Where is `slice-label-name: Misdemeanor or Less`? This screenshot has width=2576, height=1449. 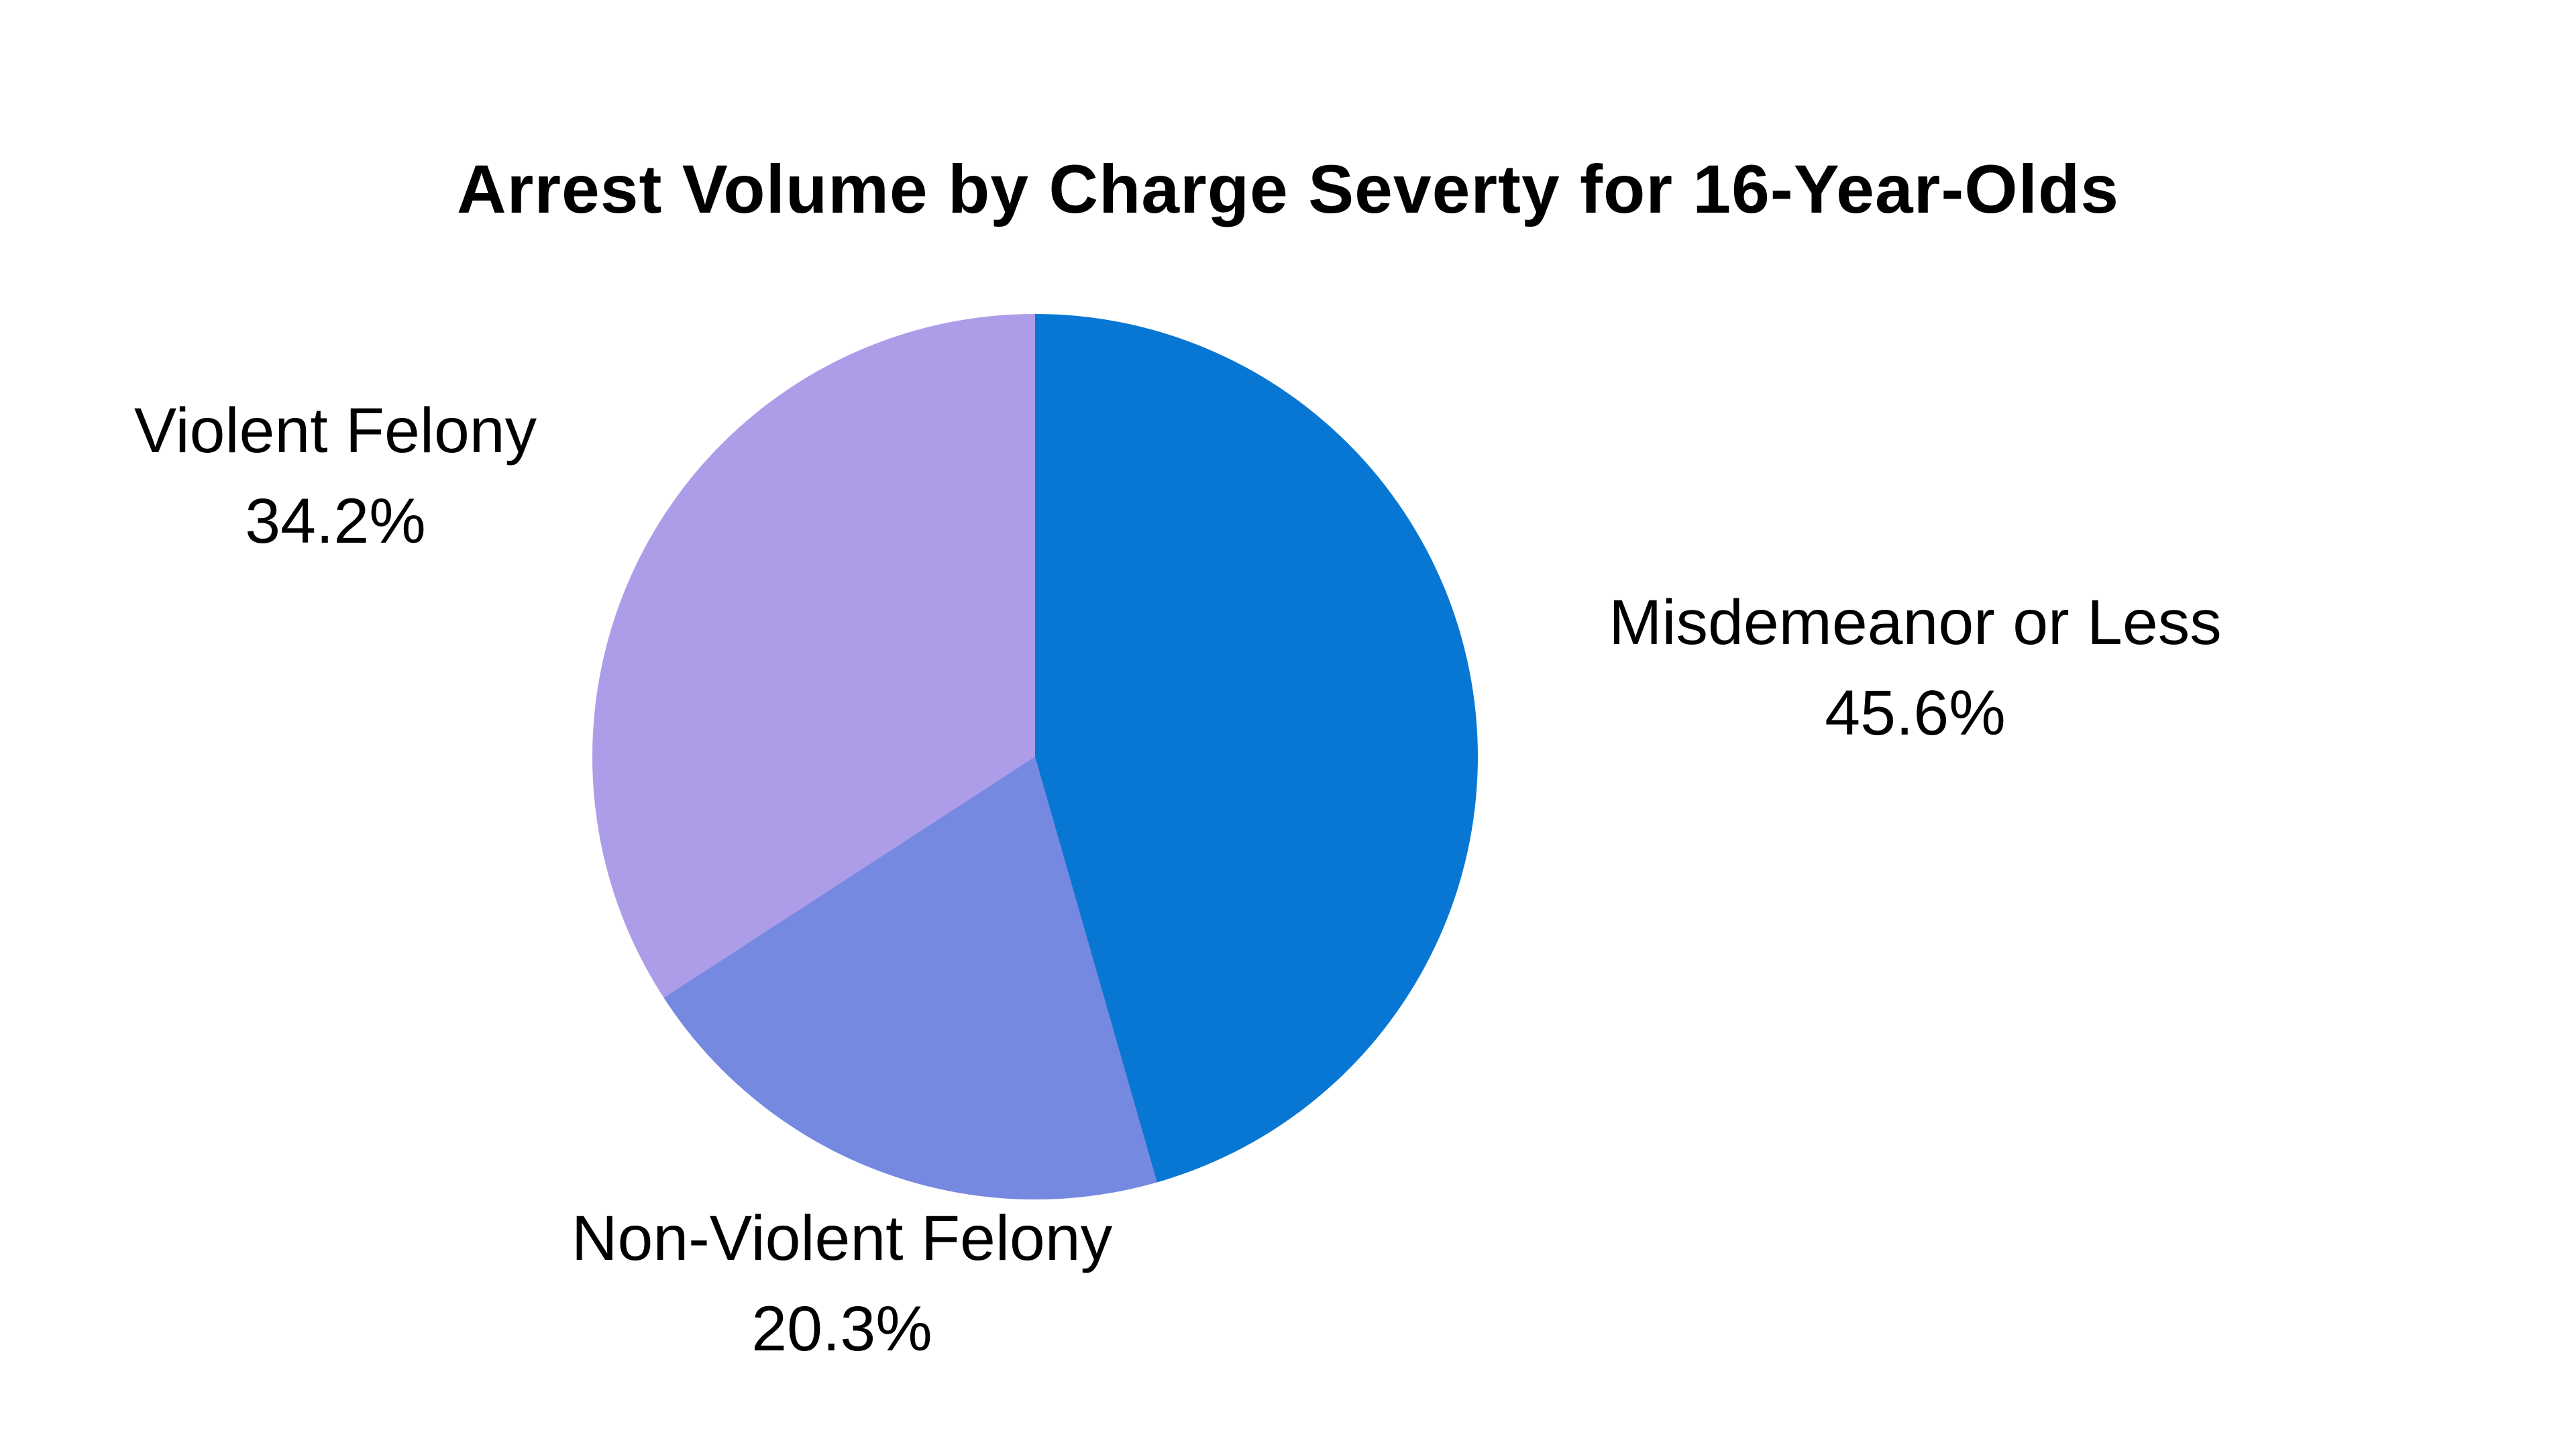 slice-label-name: Misdemeanor or Less is located at coordinates (1915, 622).